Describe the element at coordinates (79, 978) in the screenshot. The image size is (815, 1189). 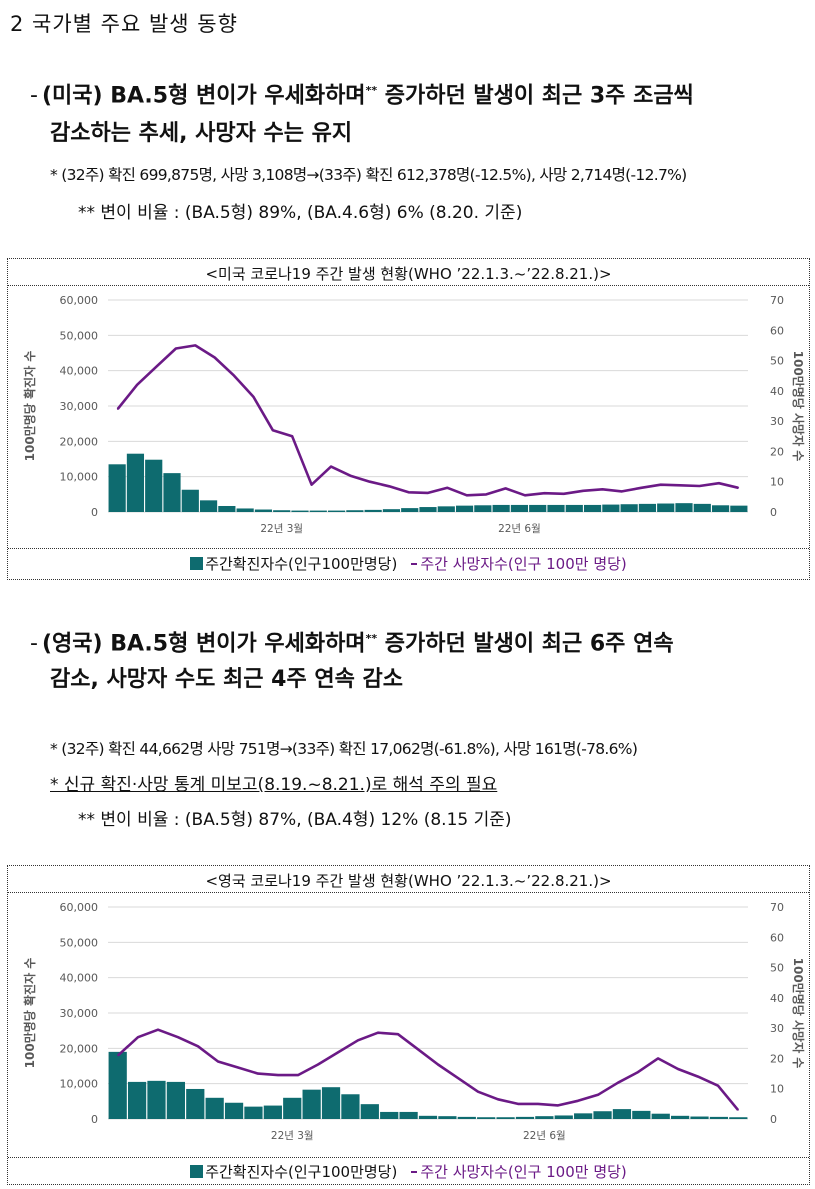
I see `y-tick-label: 40,000` at that location.